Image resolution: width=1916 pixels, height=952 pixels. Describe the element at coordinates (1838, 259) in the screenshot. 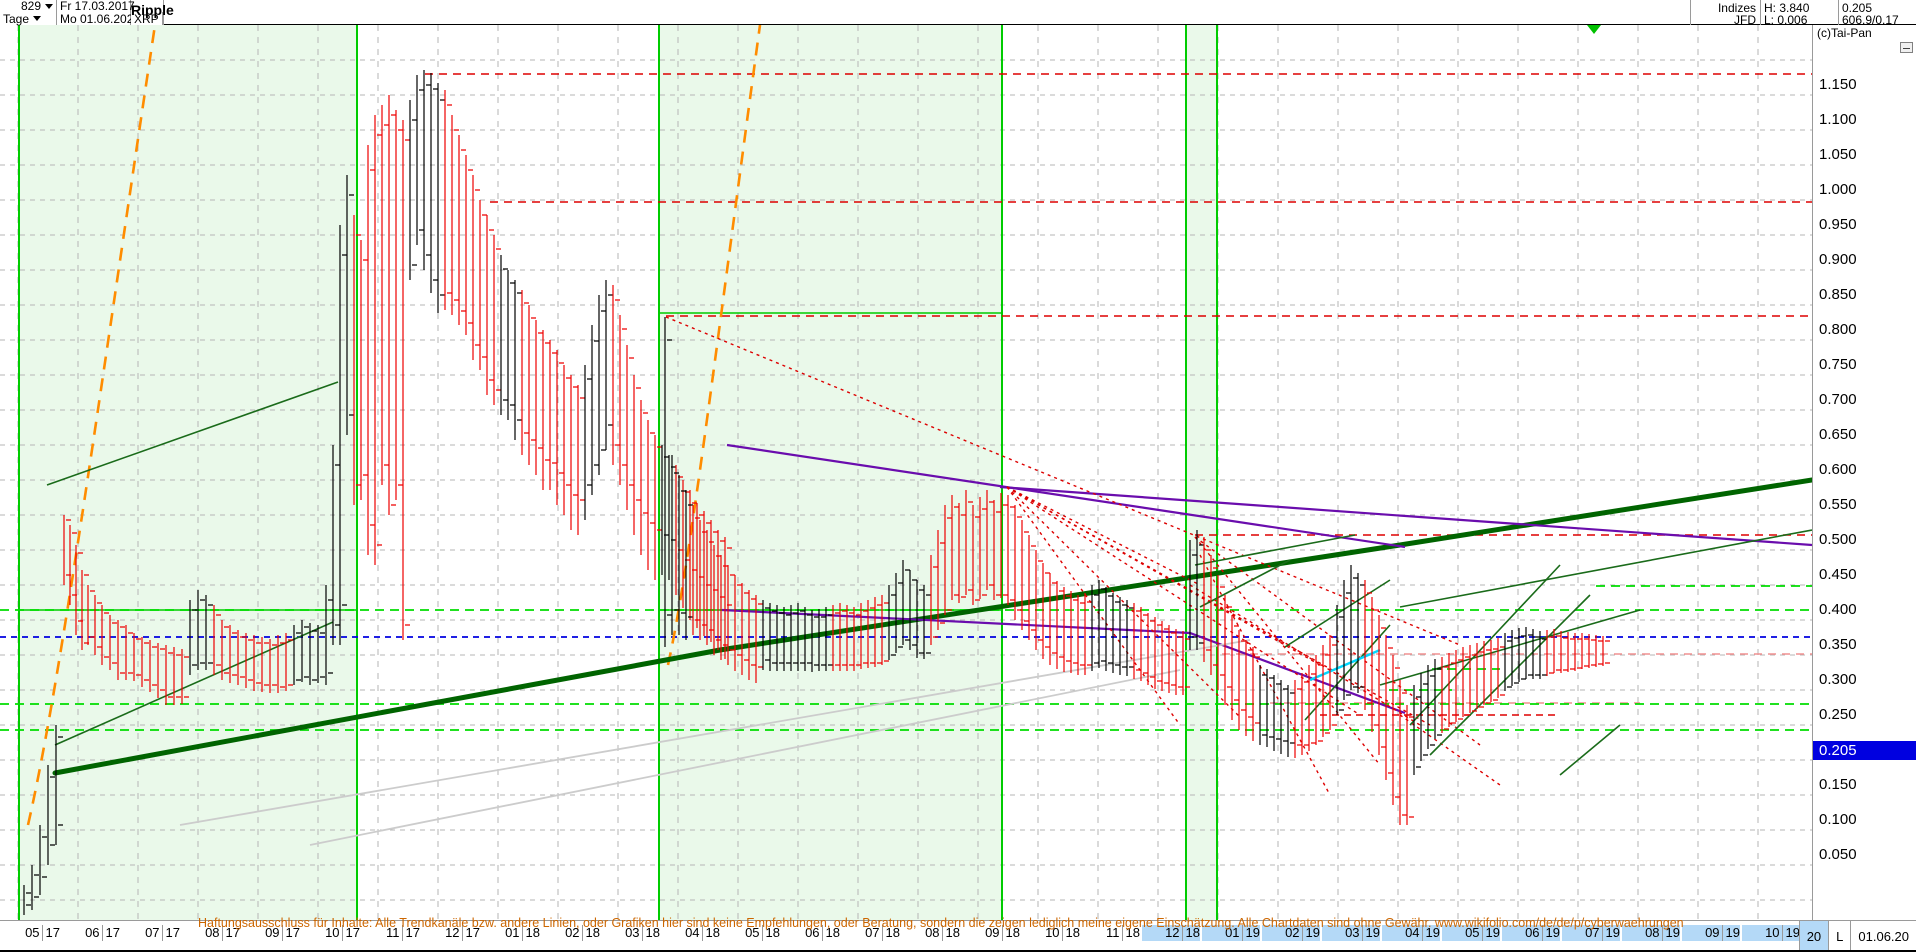

I see `price-tick: 0.900` at that location.